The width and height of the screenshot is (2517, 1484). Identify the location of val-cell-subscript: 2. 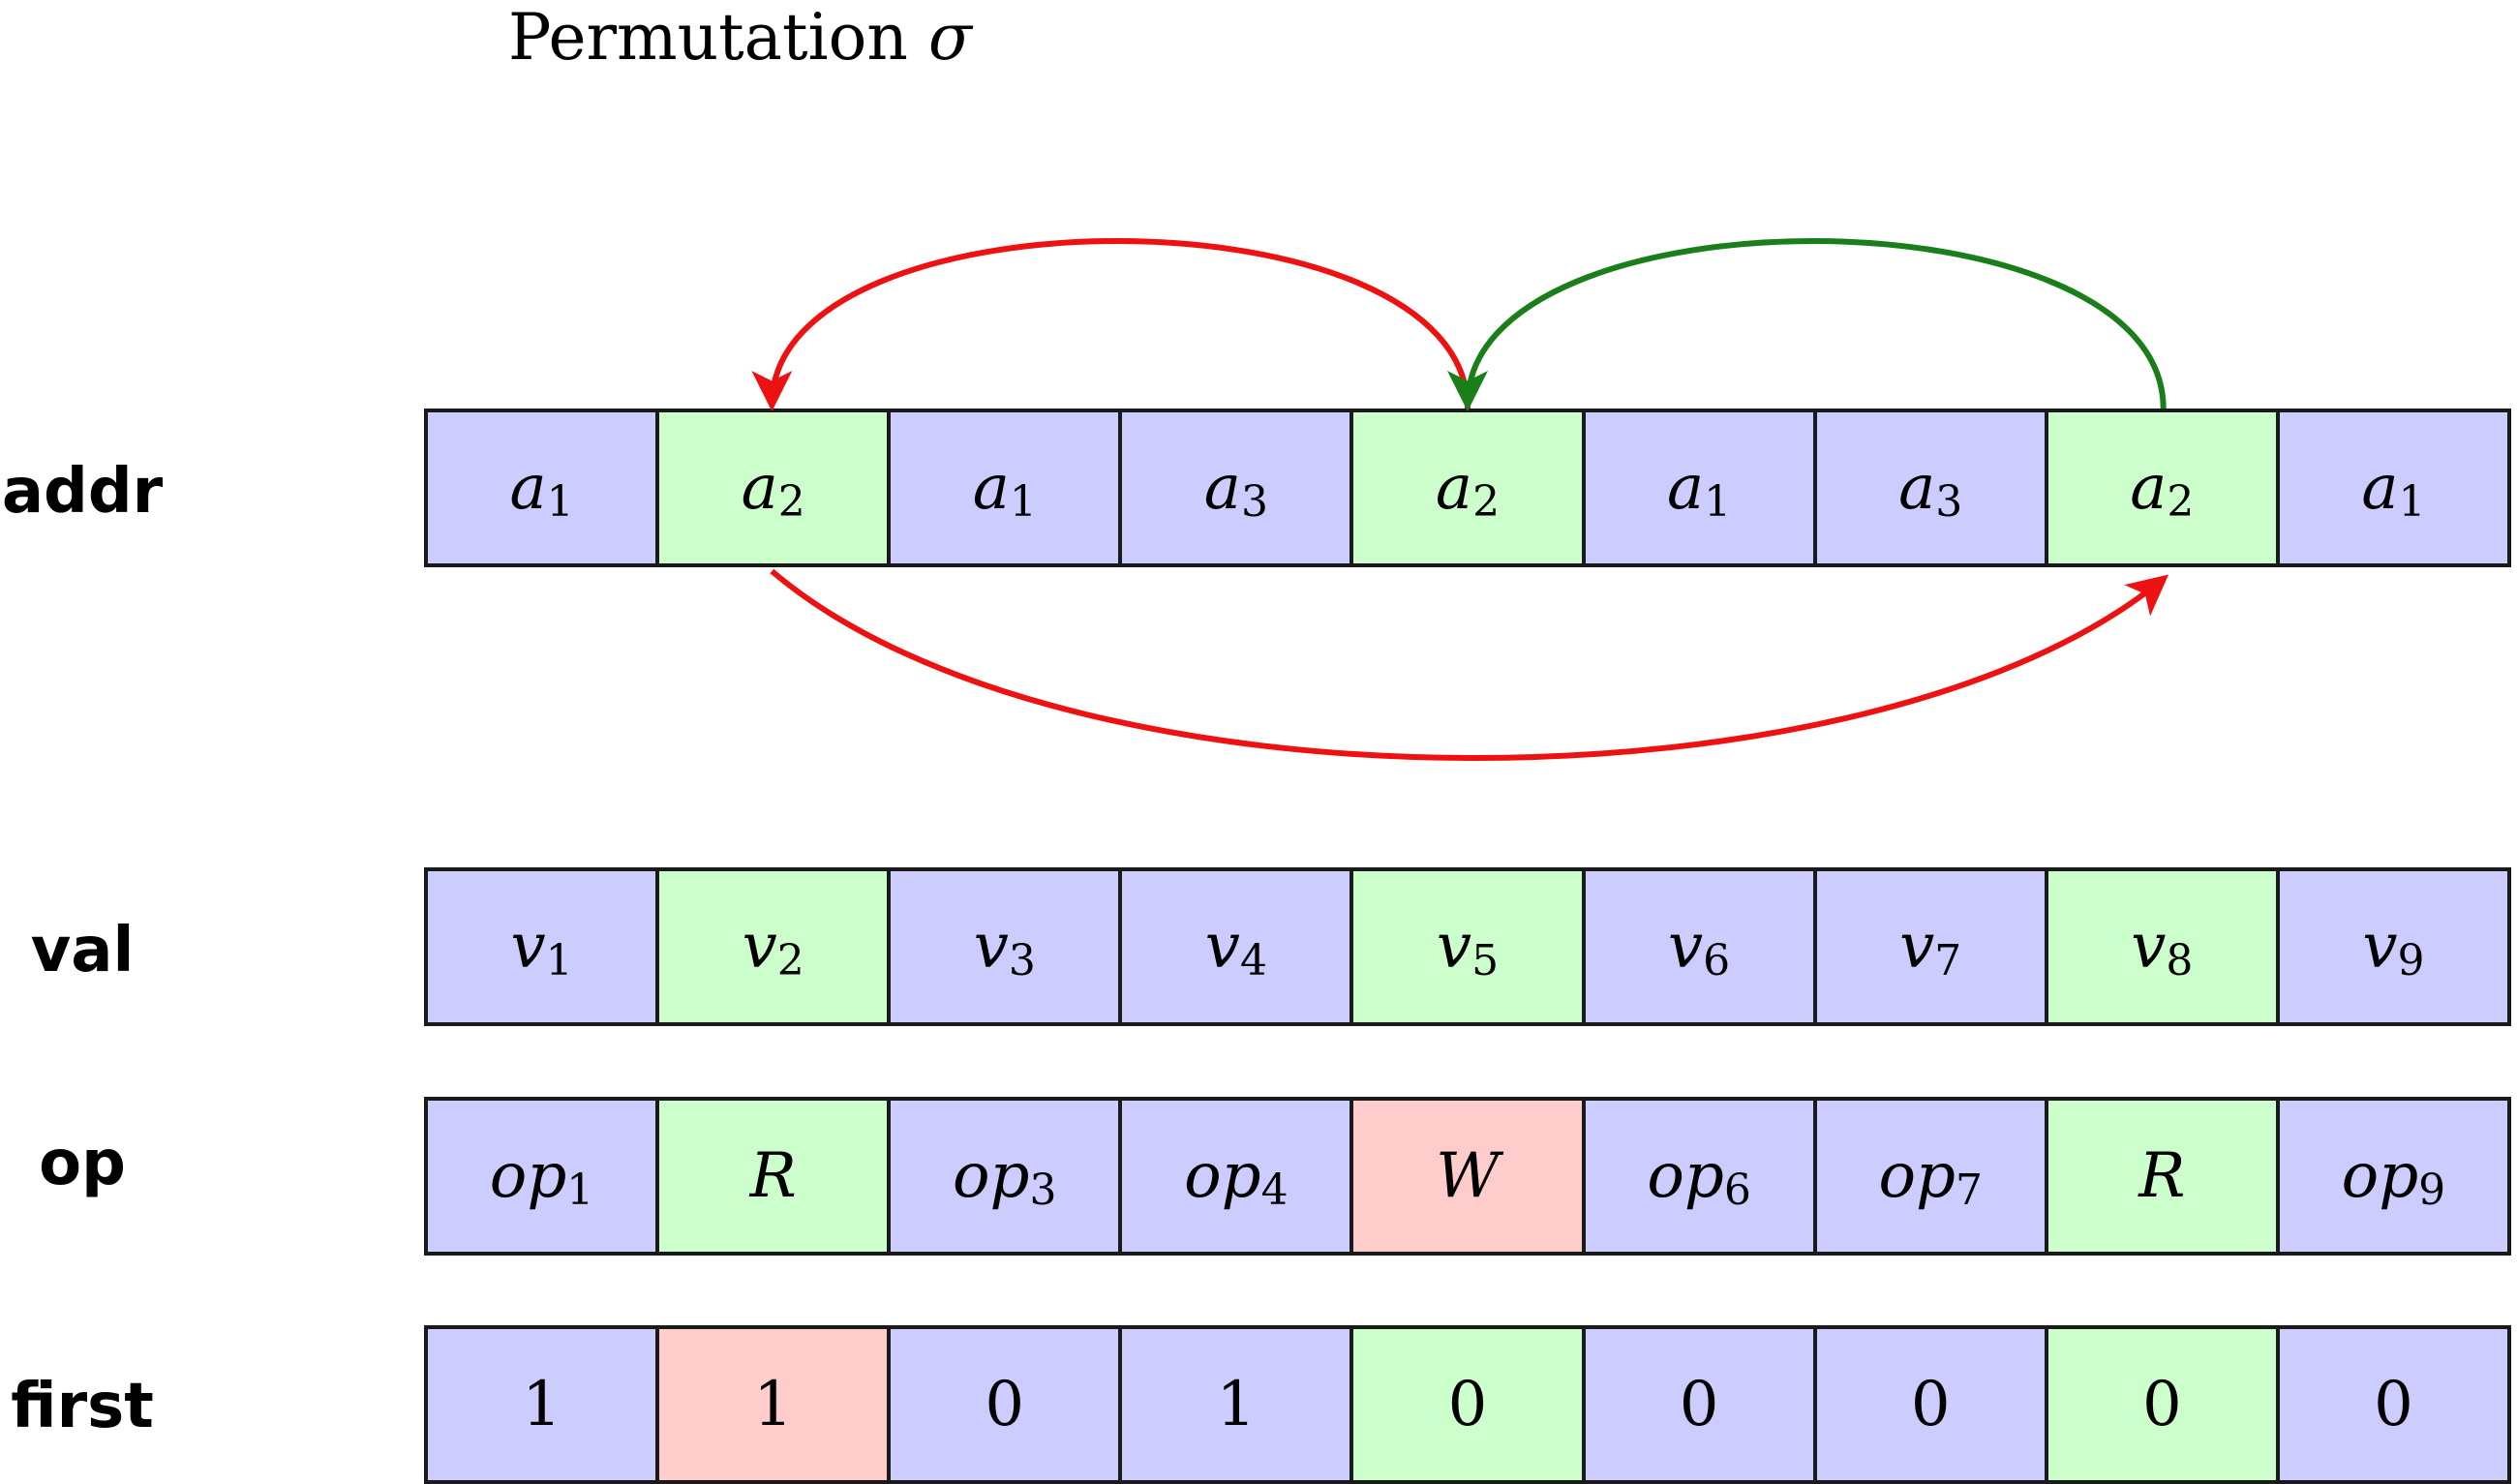
(790, 960).